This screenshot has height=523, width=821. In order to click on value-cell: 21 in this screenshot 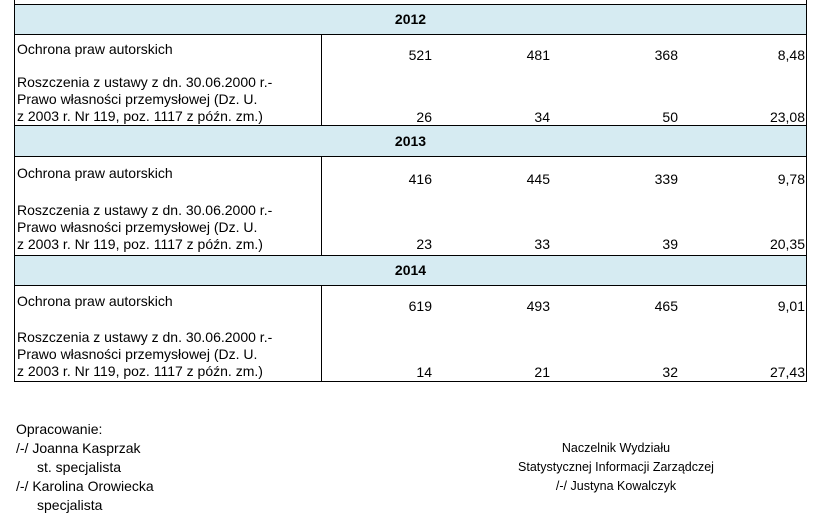, I will do `click(542, 372)`.